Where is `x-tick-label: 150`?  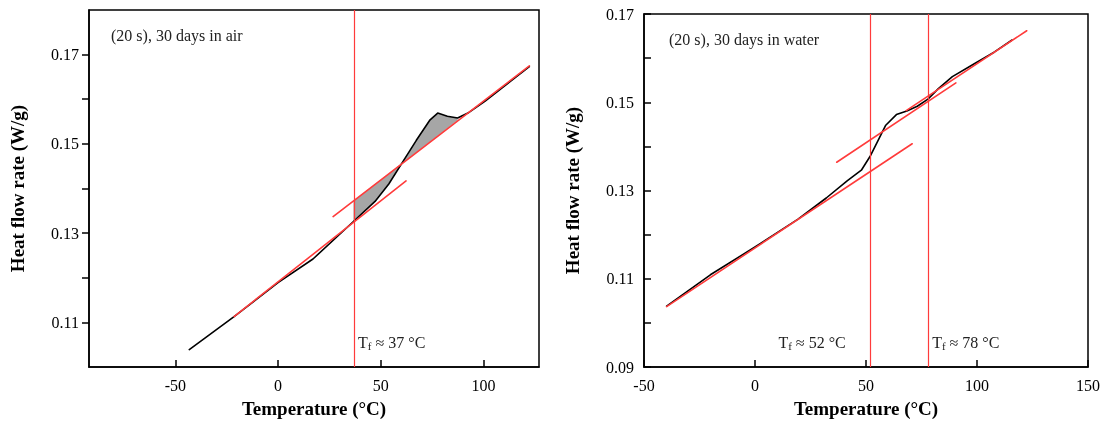
x-tick-label: 150 is located at coordinates (1088, 385).